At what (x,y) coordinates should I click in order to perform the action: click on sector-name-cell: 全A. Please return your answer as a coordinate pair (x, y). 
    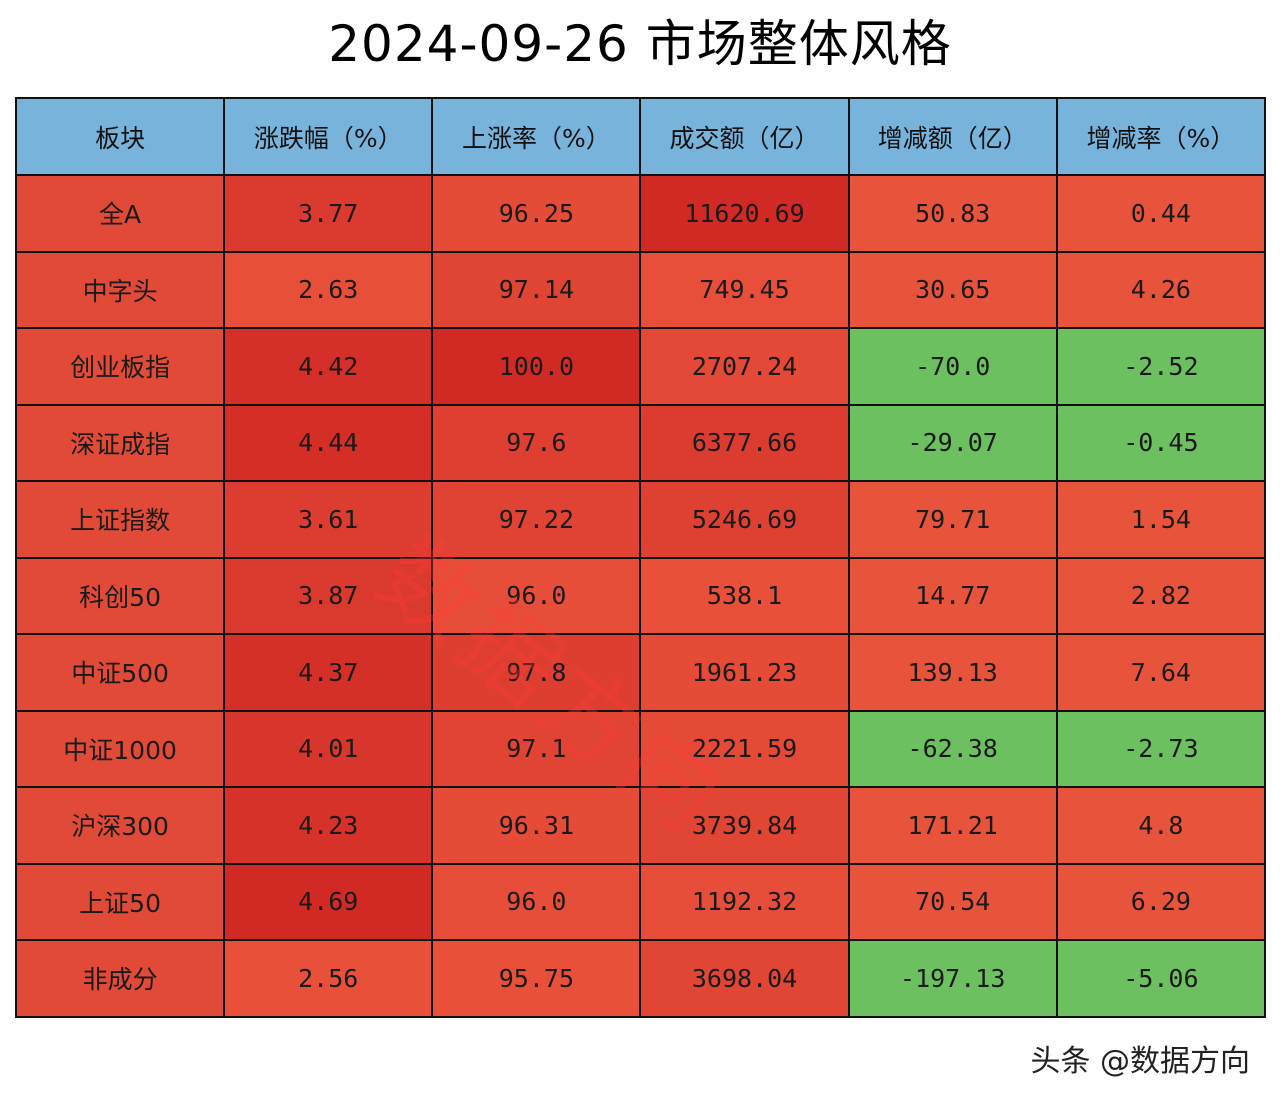
    Looking at the image, I should click on (120, 213).